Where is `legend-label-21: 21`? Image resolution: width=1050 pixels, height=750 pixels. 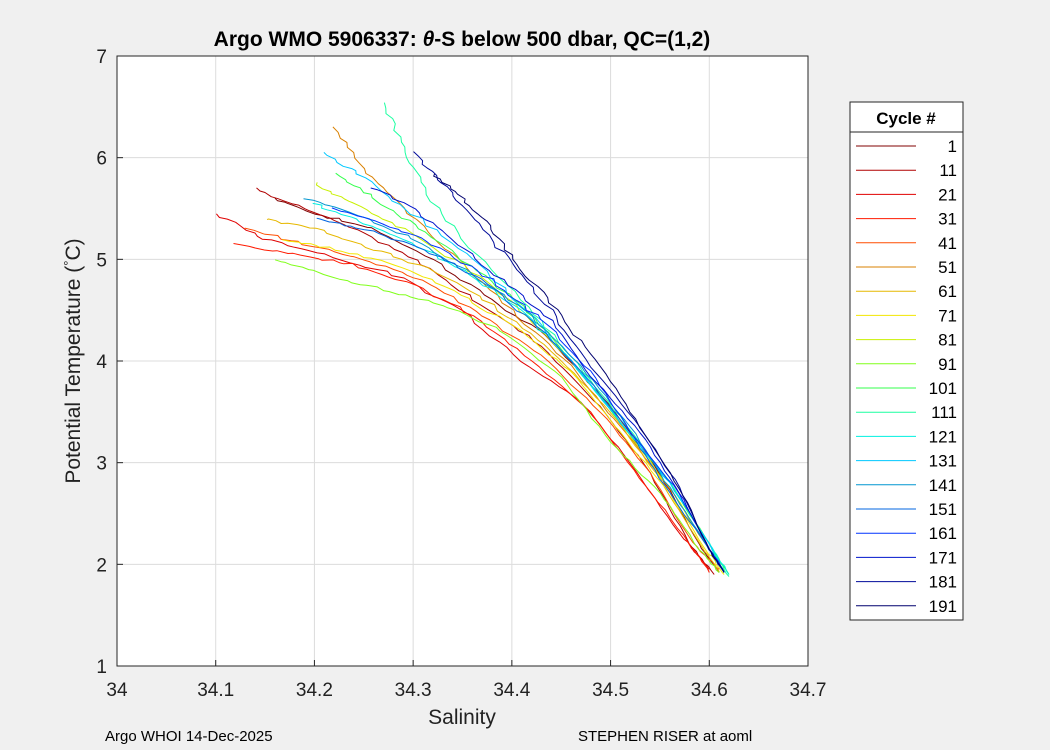
legend-label-21: 21 is located at coordinates (947, 194).